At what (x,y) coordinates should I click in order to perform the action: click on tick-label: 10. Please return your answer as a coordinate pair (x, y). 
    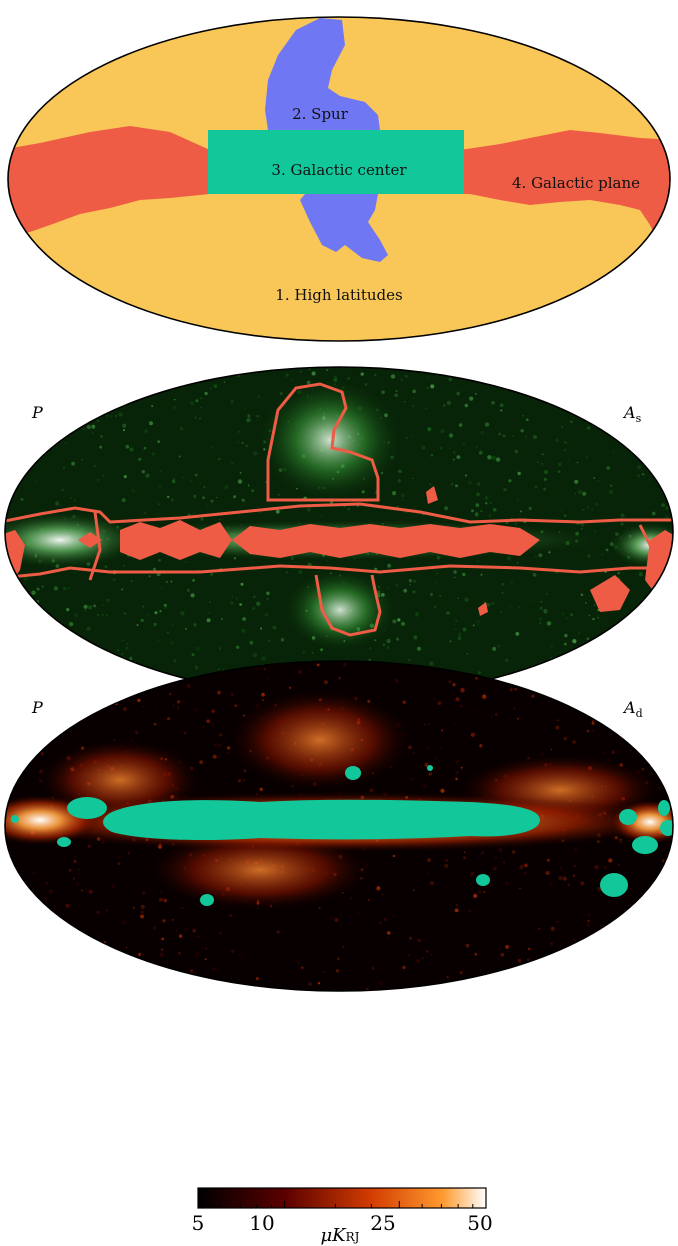
    Looking at the image, I should click on (261, 1223).